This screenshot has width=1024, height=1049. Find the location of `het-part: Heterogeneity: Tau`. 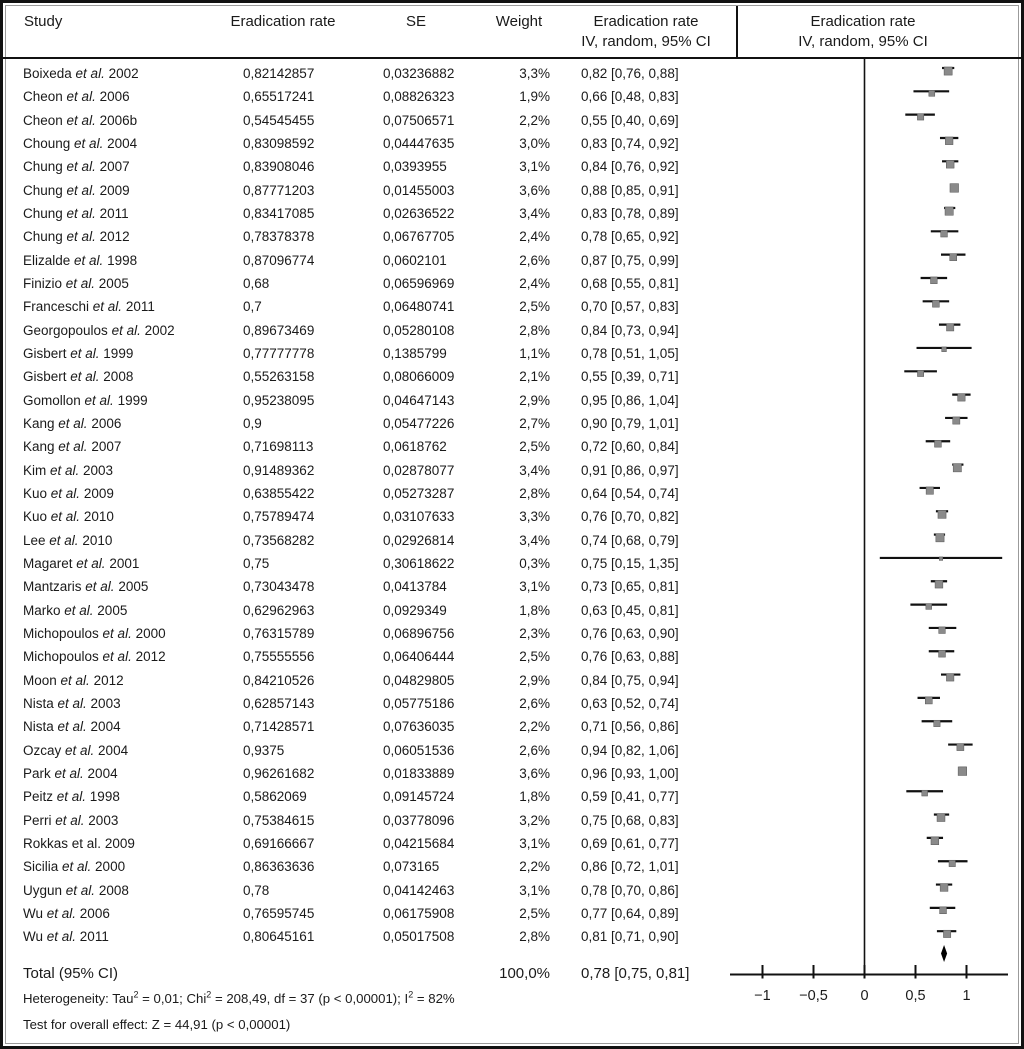

het-part: Heterogeneity: Tau is located at coordinates (78, 998).